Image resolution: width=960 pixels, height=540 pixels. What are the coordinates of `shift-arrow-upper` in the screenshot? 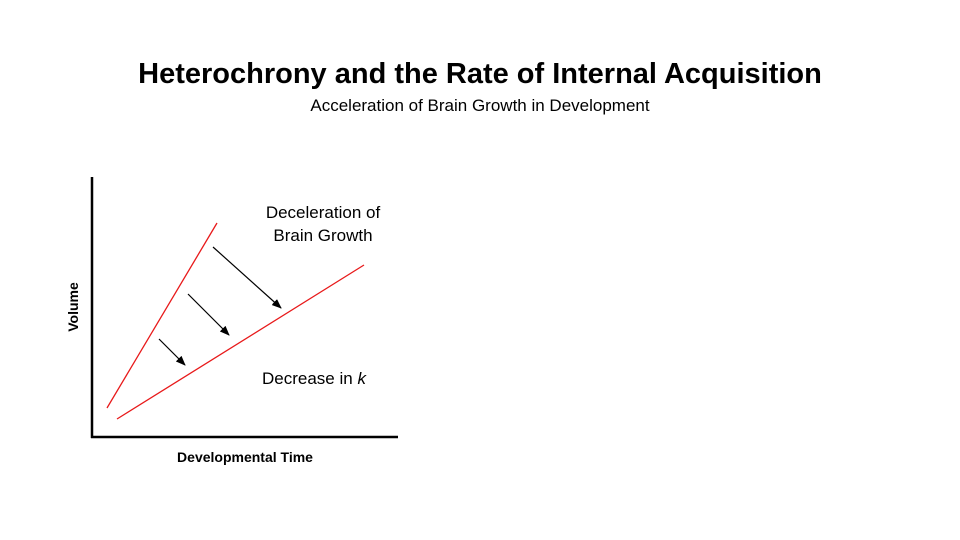 It's located at (247, 277).